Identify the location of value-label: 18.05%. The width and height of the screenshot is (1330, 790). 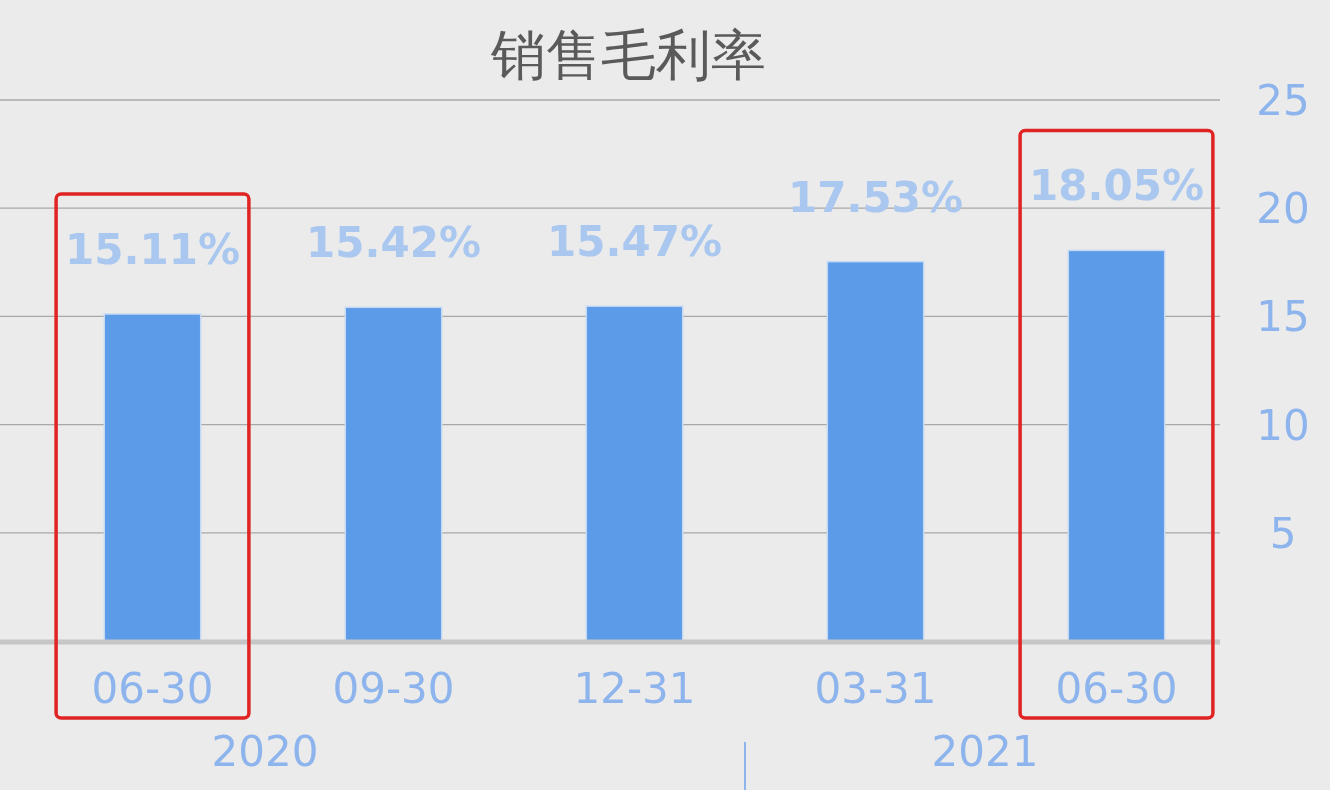
(1116, 186).